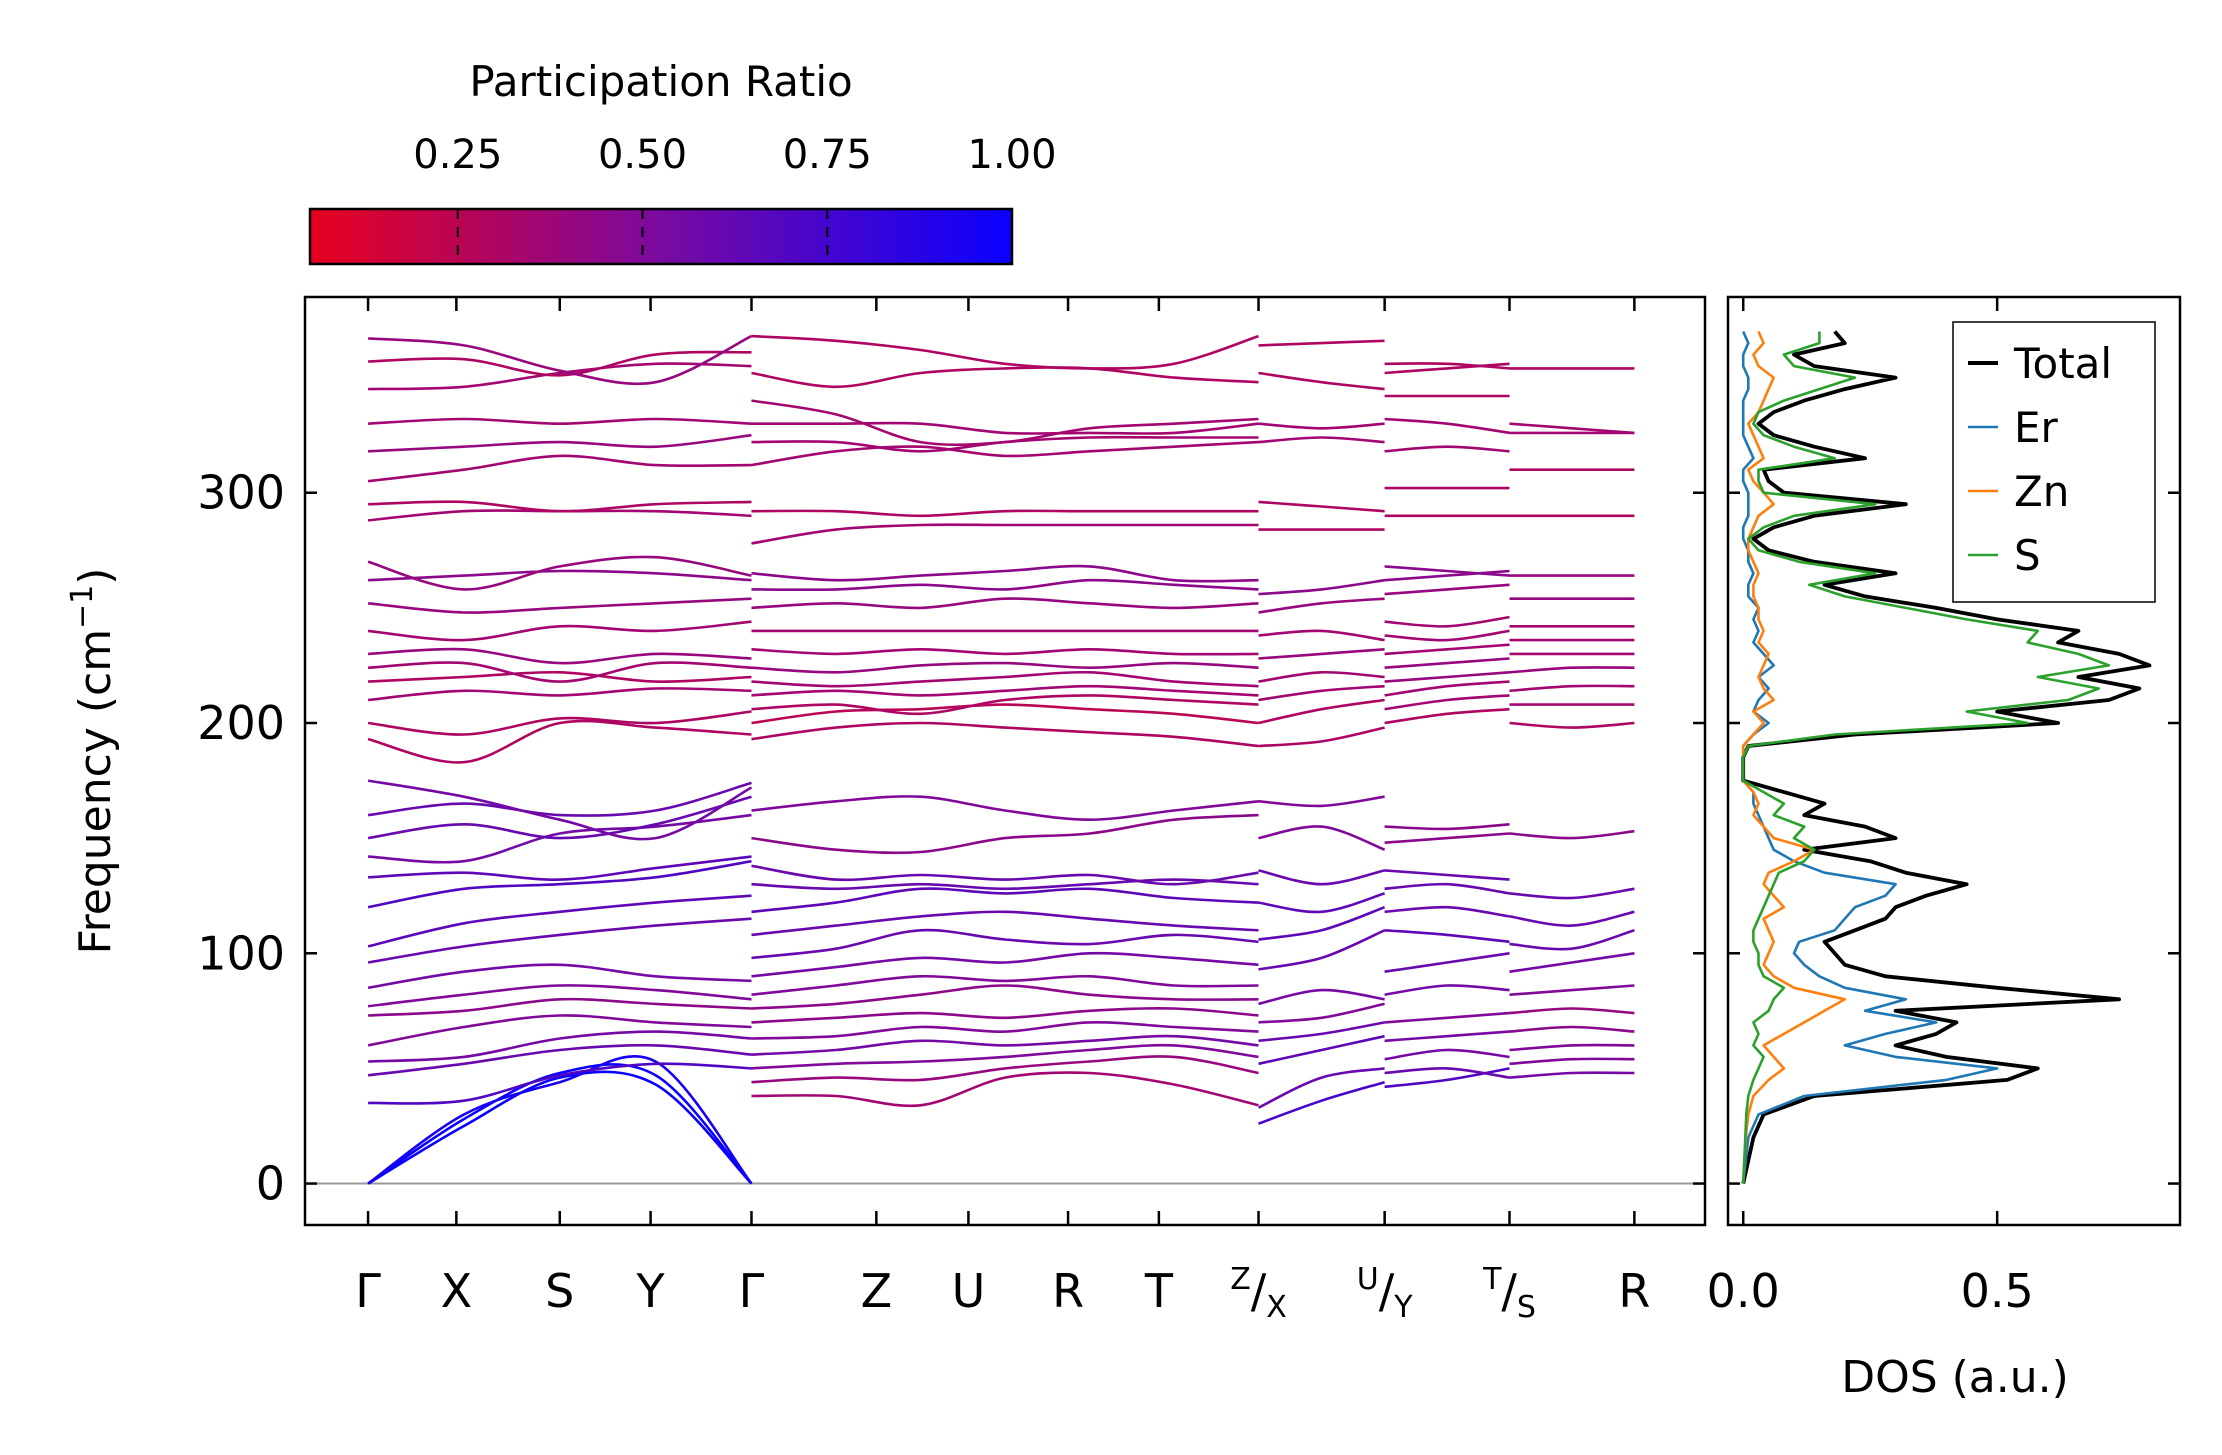  What do you see at coordinates (651, 1291) in the screenshot?
I see `kpoint-label: Y` at bounding box center [651, 1291].